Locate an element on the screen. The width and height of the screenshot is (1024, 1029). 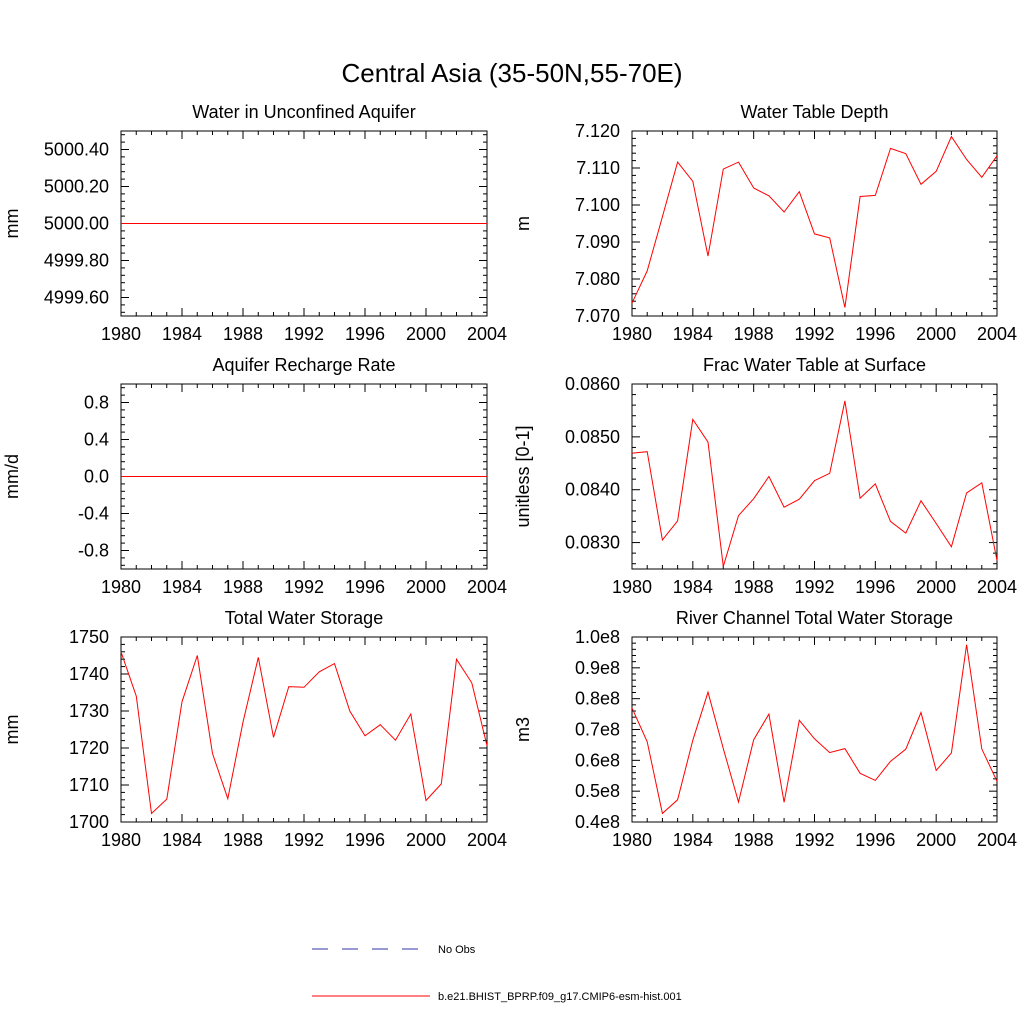
y-axis-label: m3 is located at coordinates (523, 729).